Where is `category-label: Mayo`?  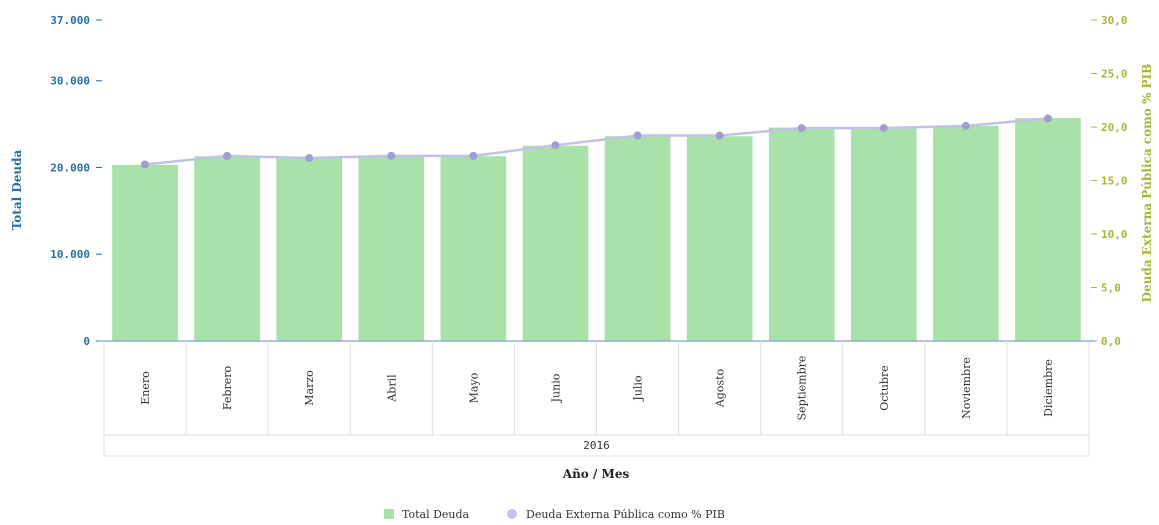 category-label: Mayo is located at coordinates (473, 387).